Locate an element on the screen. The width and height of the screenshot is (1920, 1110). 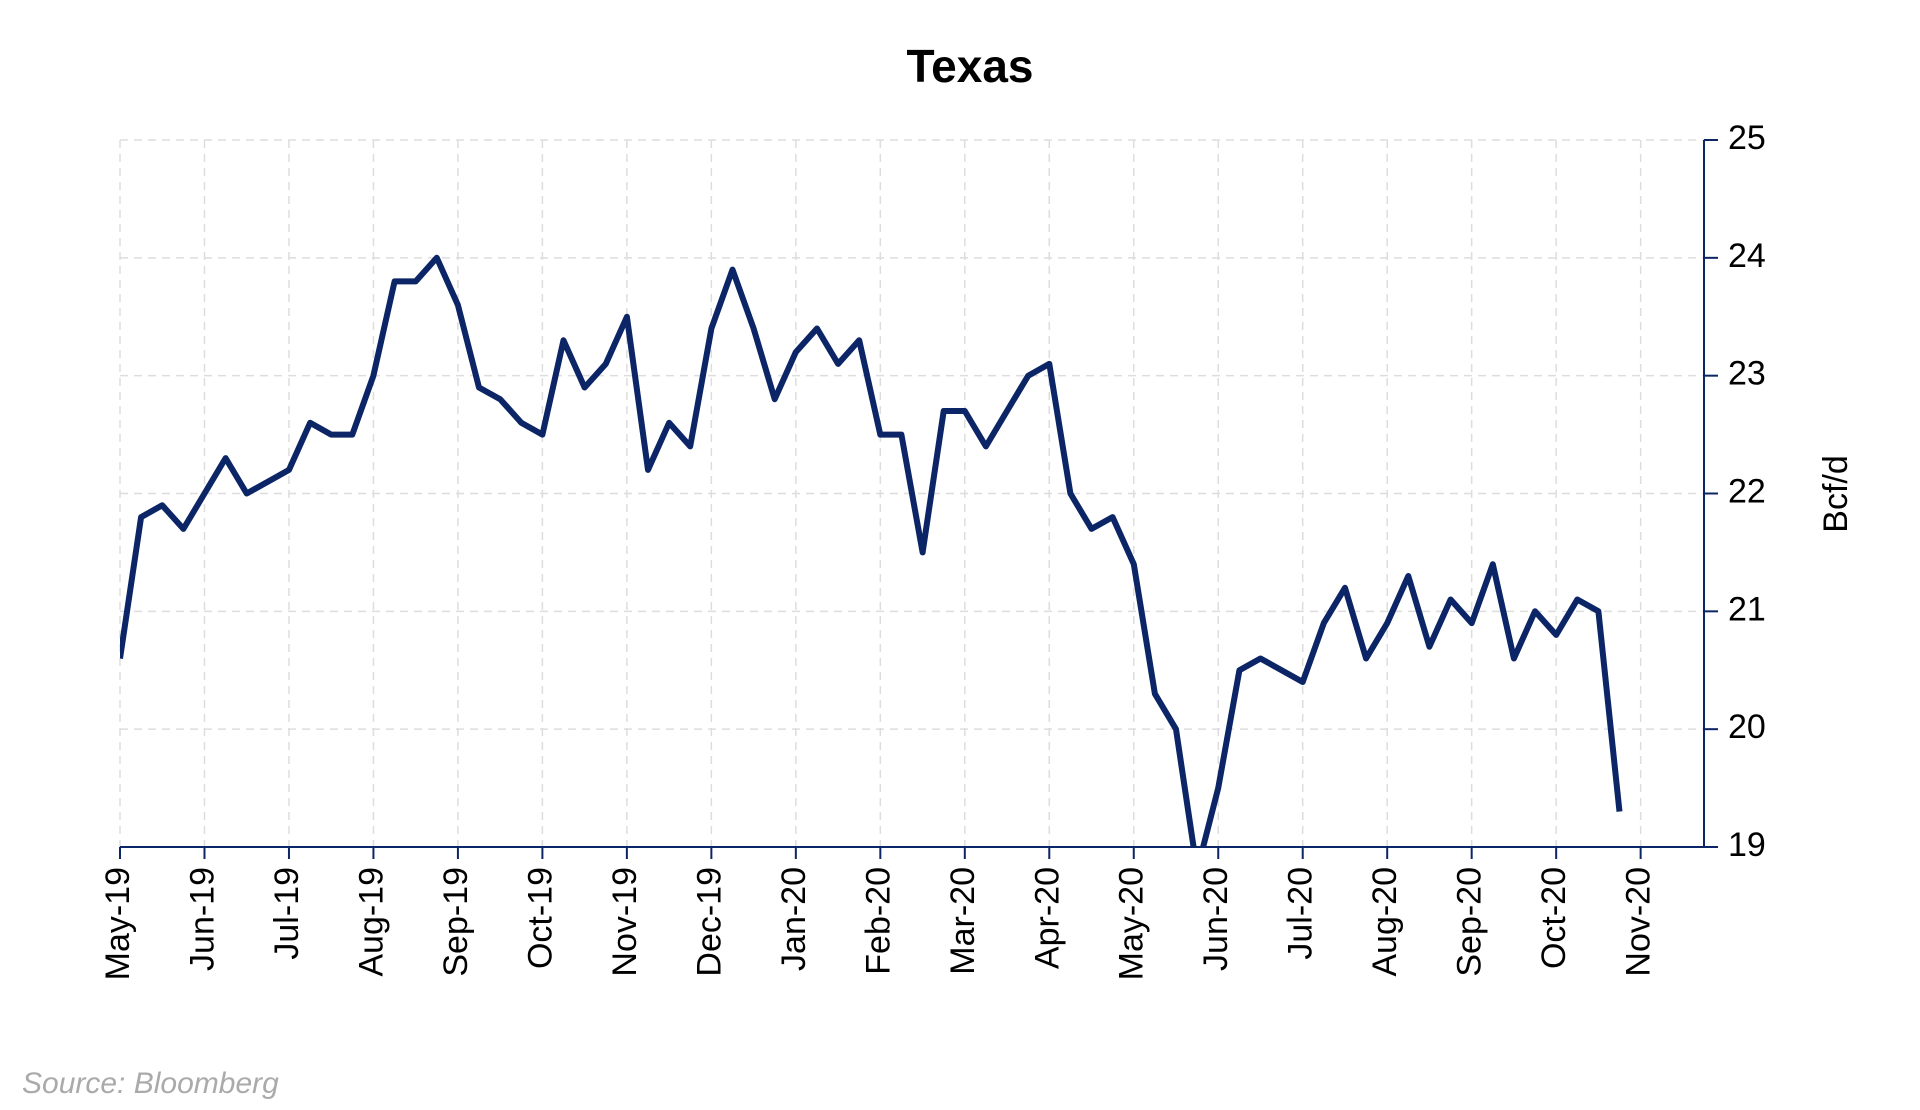
x-tick-label: Sep-20 is located at coordinates (1470, 922).